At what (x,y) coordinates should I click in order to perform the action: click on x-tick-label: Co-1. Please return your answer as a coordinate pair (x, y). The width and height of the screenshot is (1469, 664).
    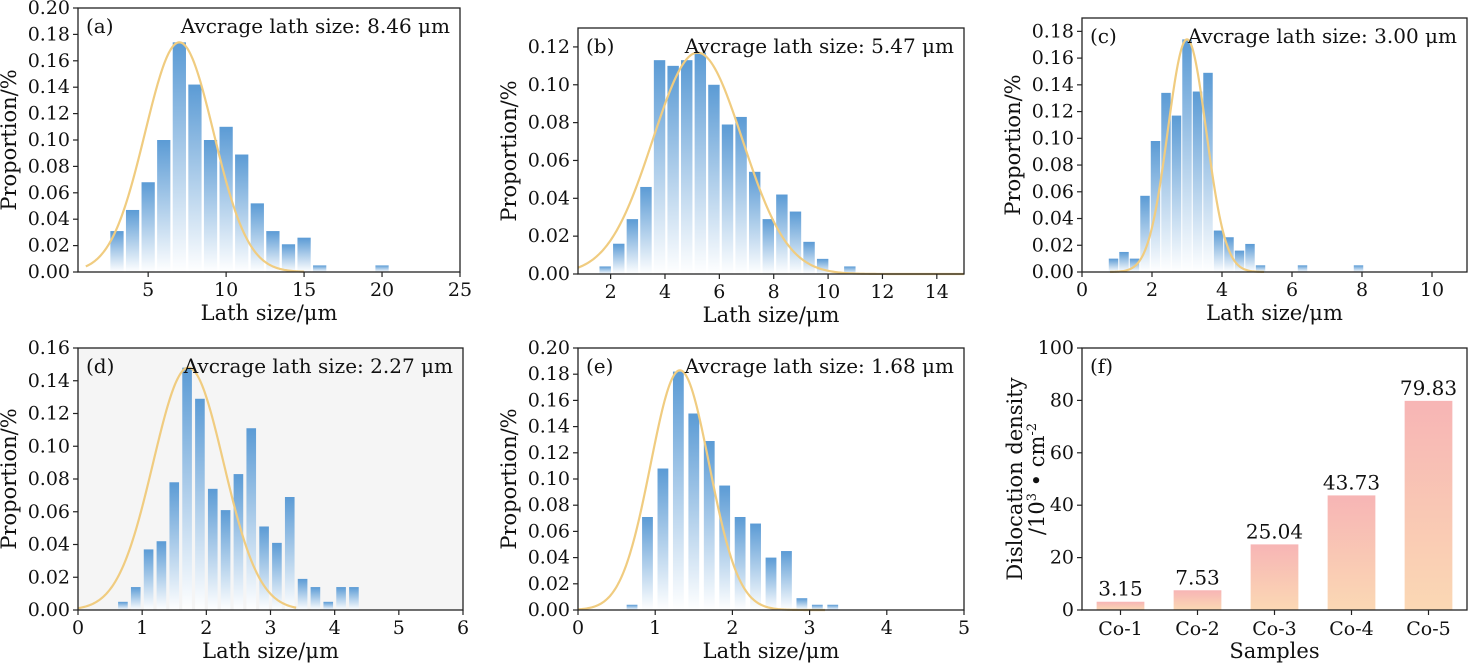
    Looking at the image, I should click on (1120, 629).